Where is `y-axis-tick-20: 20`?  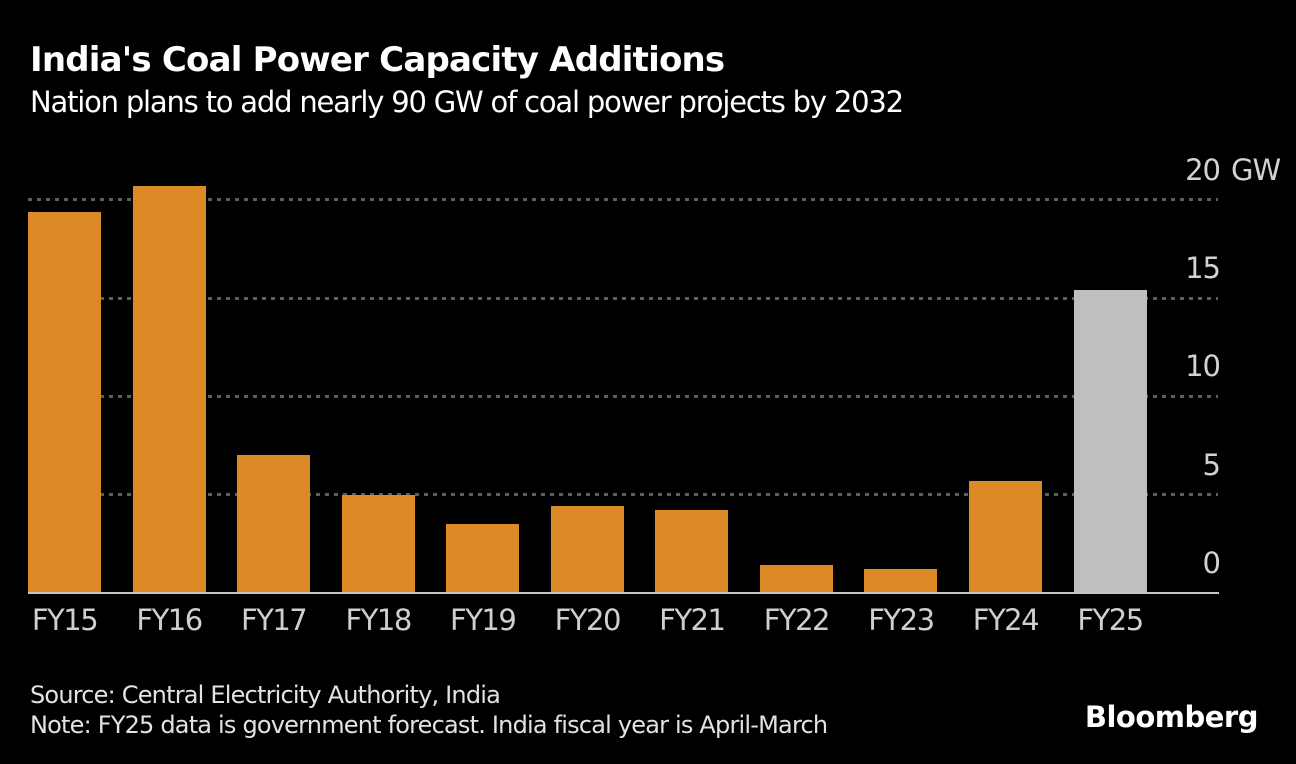
y-axis-tick-20: 20 is located at coordinates (1203, 169).